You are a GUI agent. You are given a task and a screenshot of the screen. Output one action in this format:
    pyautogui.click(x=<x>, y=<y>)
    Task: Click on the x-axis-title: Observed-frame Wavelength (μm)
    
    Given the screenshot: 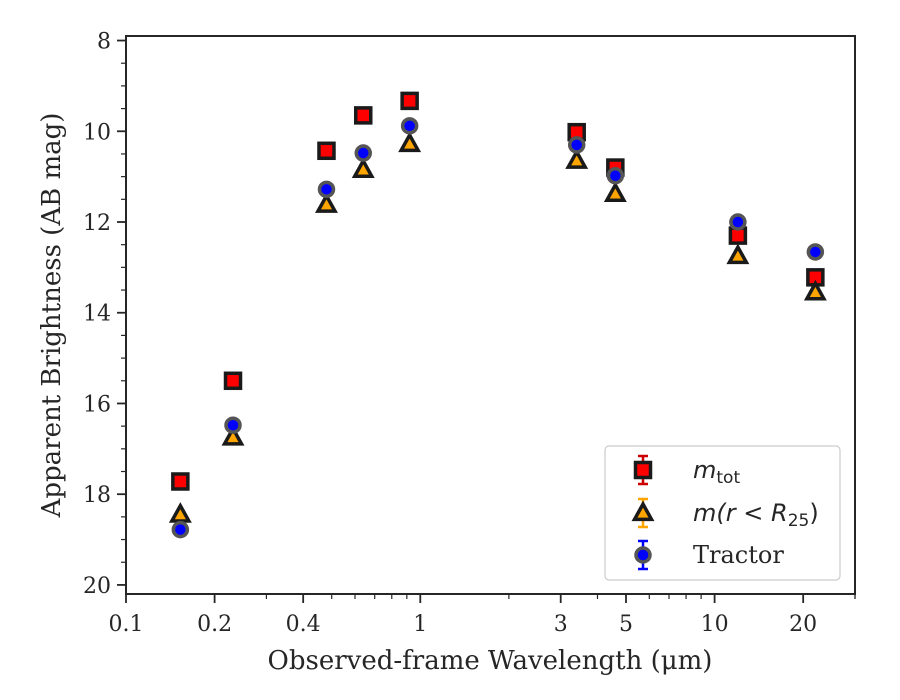 What is the action you would take?
    pyautogui.click(x=490, y=661)
    